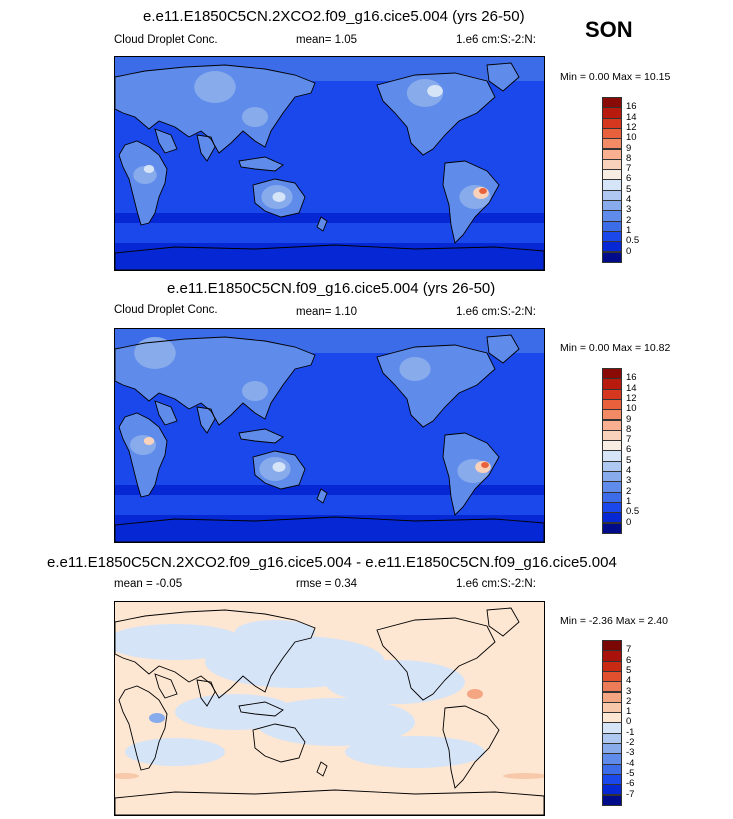 This screenshot has height=819, width=733. What do you see at coordinates (630, 753) in the screenshot?
I see `colorbar-label: -3` at bounding box center [630, 753].